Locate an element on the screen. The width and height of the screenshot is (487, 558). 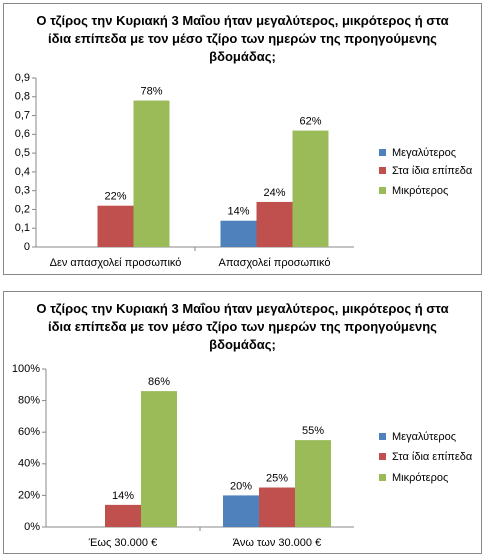
y-tick-label: 0,1 is located at coordinates (22, 228).